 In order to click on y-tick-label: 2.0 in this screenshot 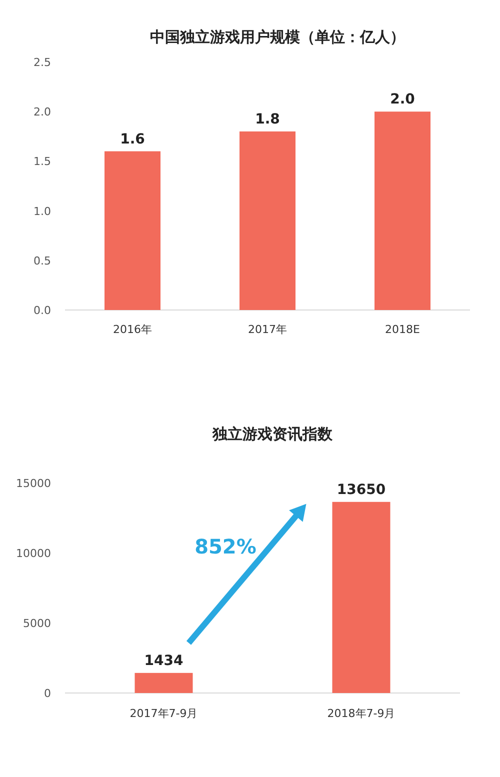, I will do `click(42, 112)`.